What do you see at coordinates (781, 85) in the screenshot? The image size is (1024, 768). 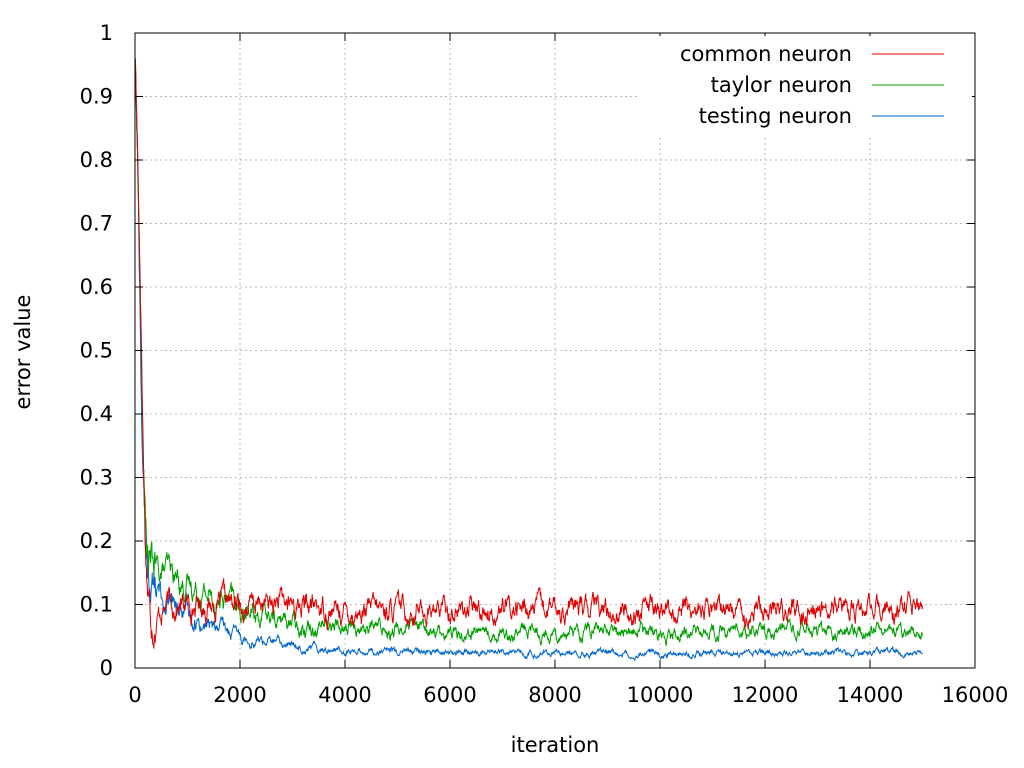 I see `legend-label: taylor neuron` at bounding box center [781, 85].